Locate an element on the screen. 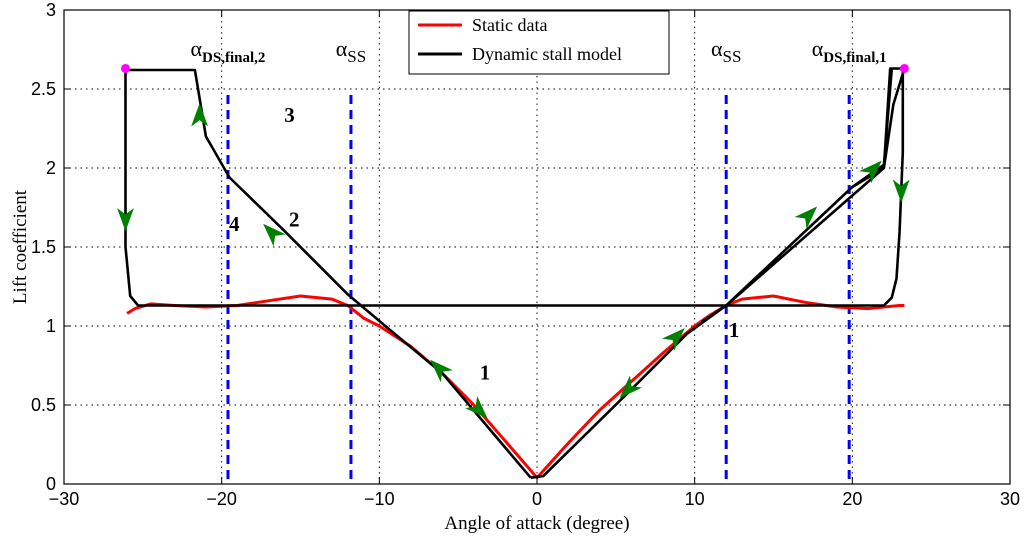 The height and width of the screenshot is (539, 1024). y-tick-label: 2.5 is located at coordinates (43, 89).